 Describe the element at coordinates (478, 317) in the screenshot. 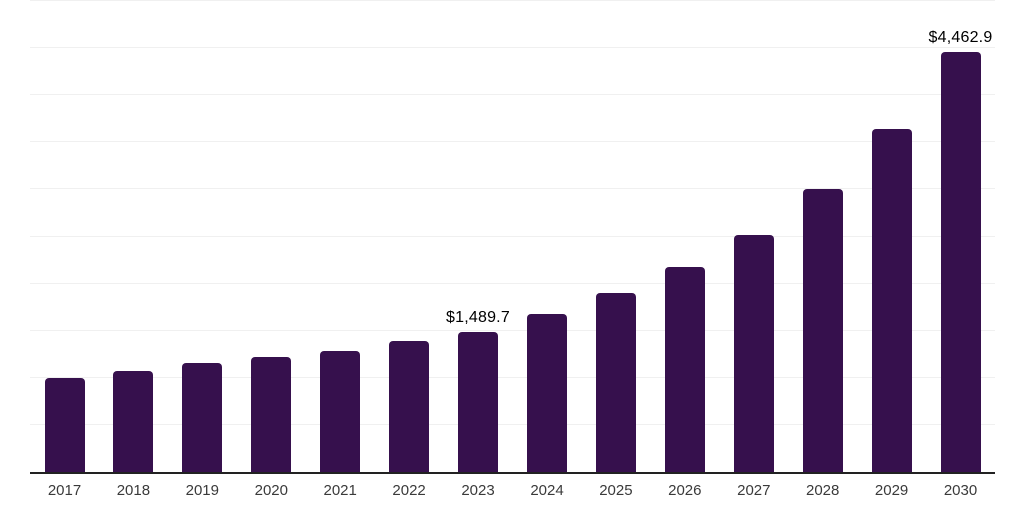

I see `bar-value-label-2023: $1,489.7` at that location.